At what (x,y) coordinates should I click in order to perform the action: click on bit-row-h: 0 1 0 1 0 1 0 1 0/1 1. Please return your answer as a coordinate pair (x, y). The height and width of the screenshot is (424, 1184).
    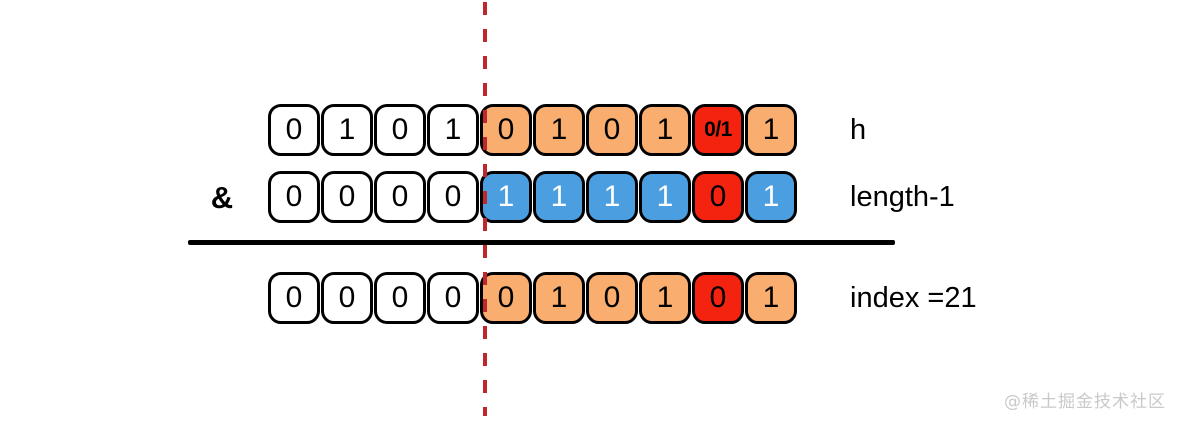
    Looking at the image, I should click on (533, 130).